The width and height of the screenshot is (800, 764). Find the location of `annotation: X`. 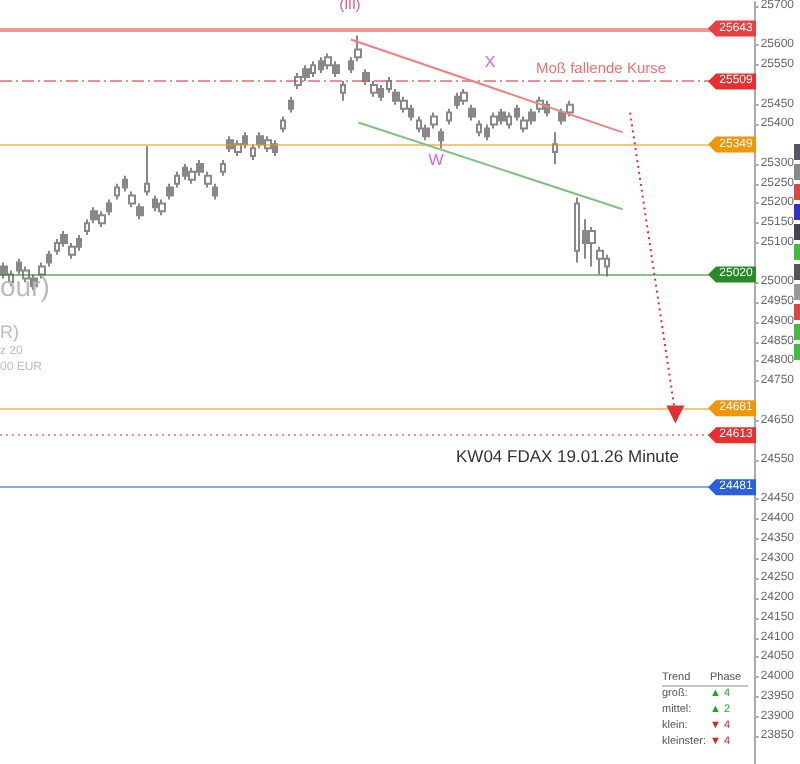

annotation: X is located at coordinates (490, 62).